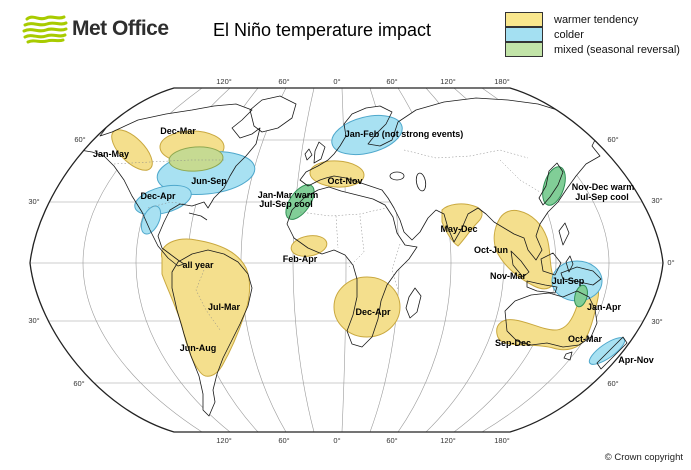  Describe the element at coordinates (502, 440) in the screenshot. I see `graticule-label-bottom: 180°` at that location.